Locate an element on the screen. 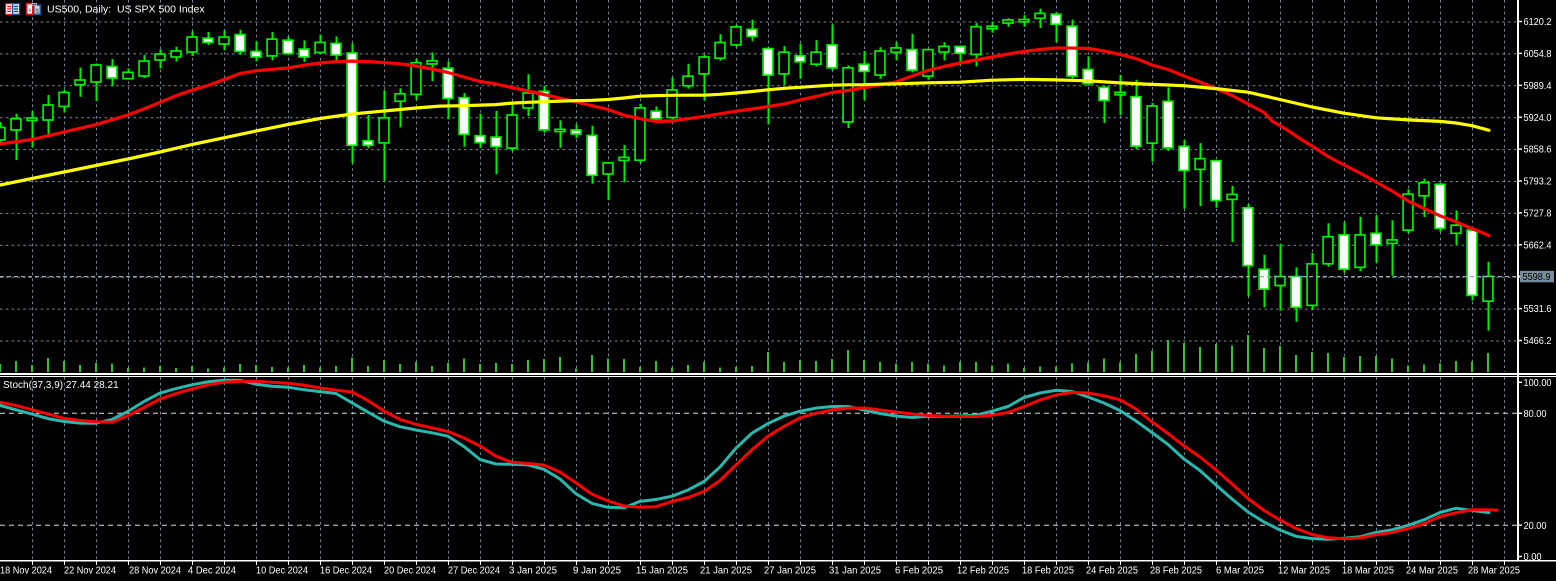 This screenshot has height=581, width=1556. svg-text: 28 Mar 2025 is located at coordinates (1494, 571).